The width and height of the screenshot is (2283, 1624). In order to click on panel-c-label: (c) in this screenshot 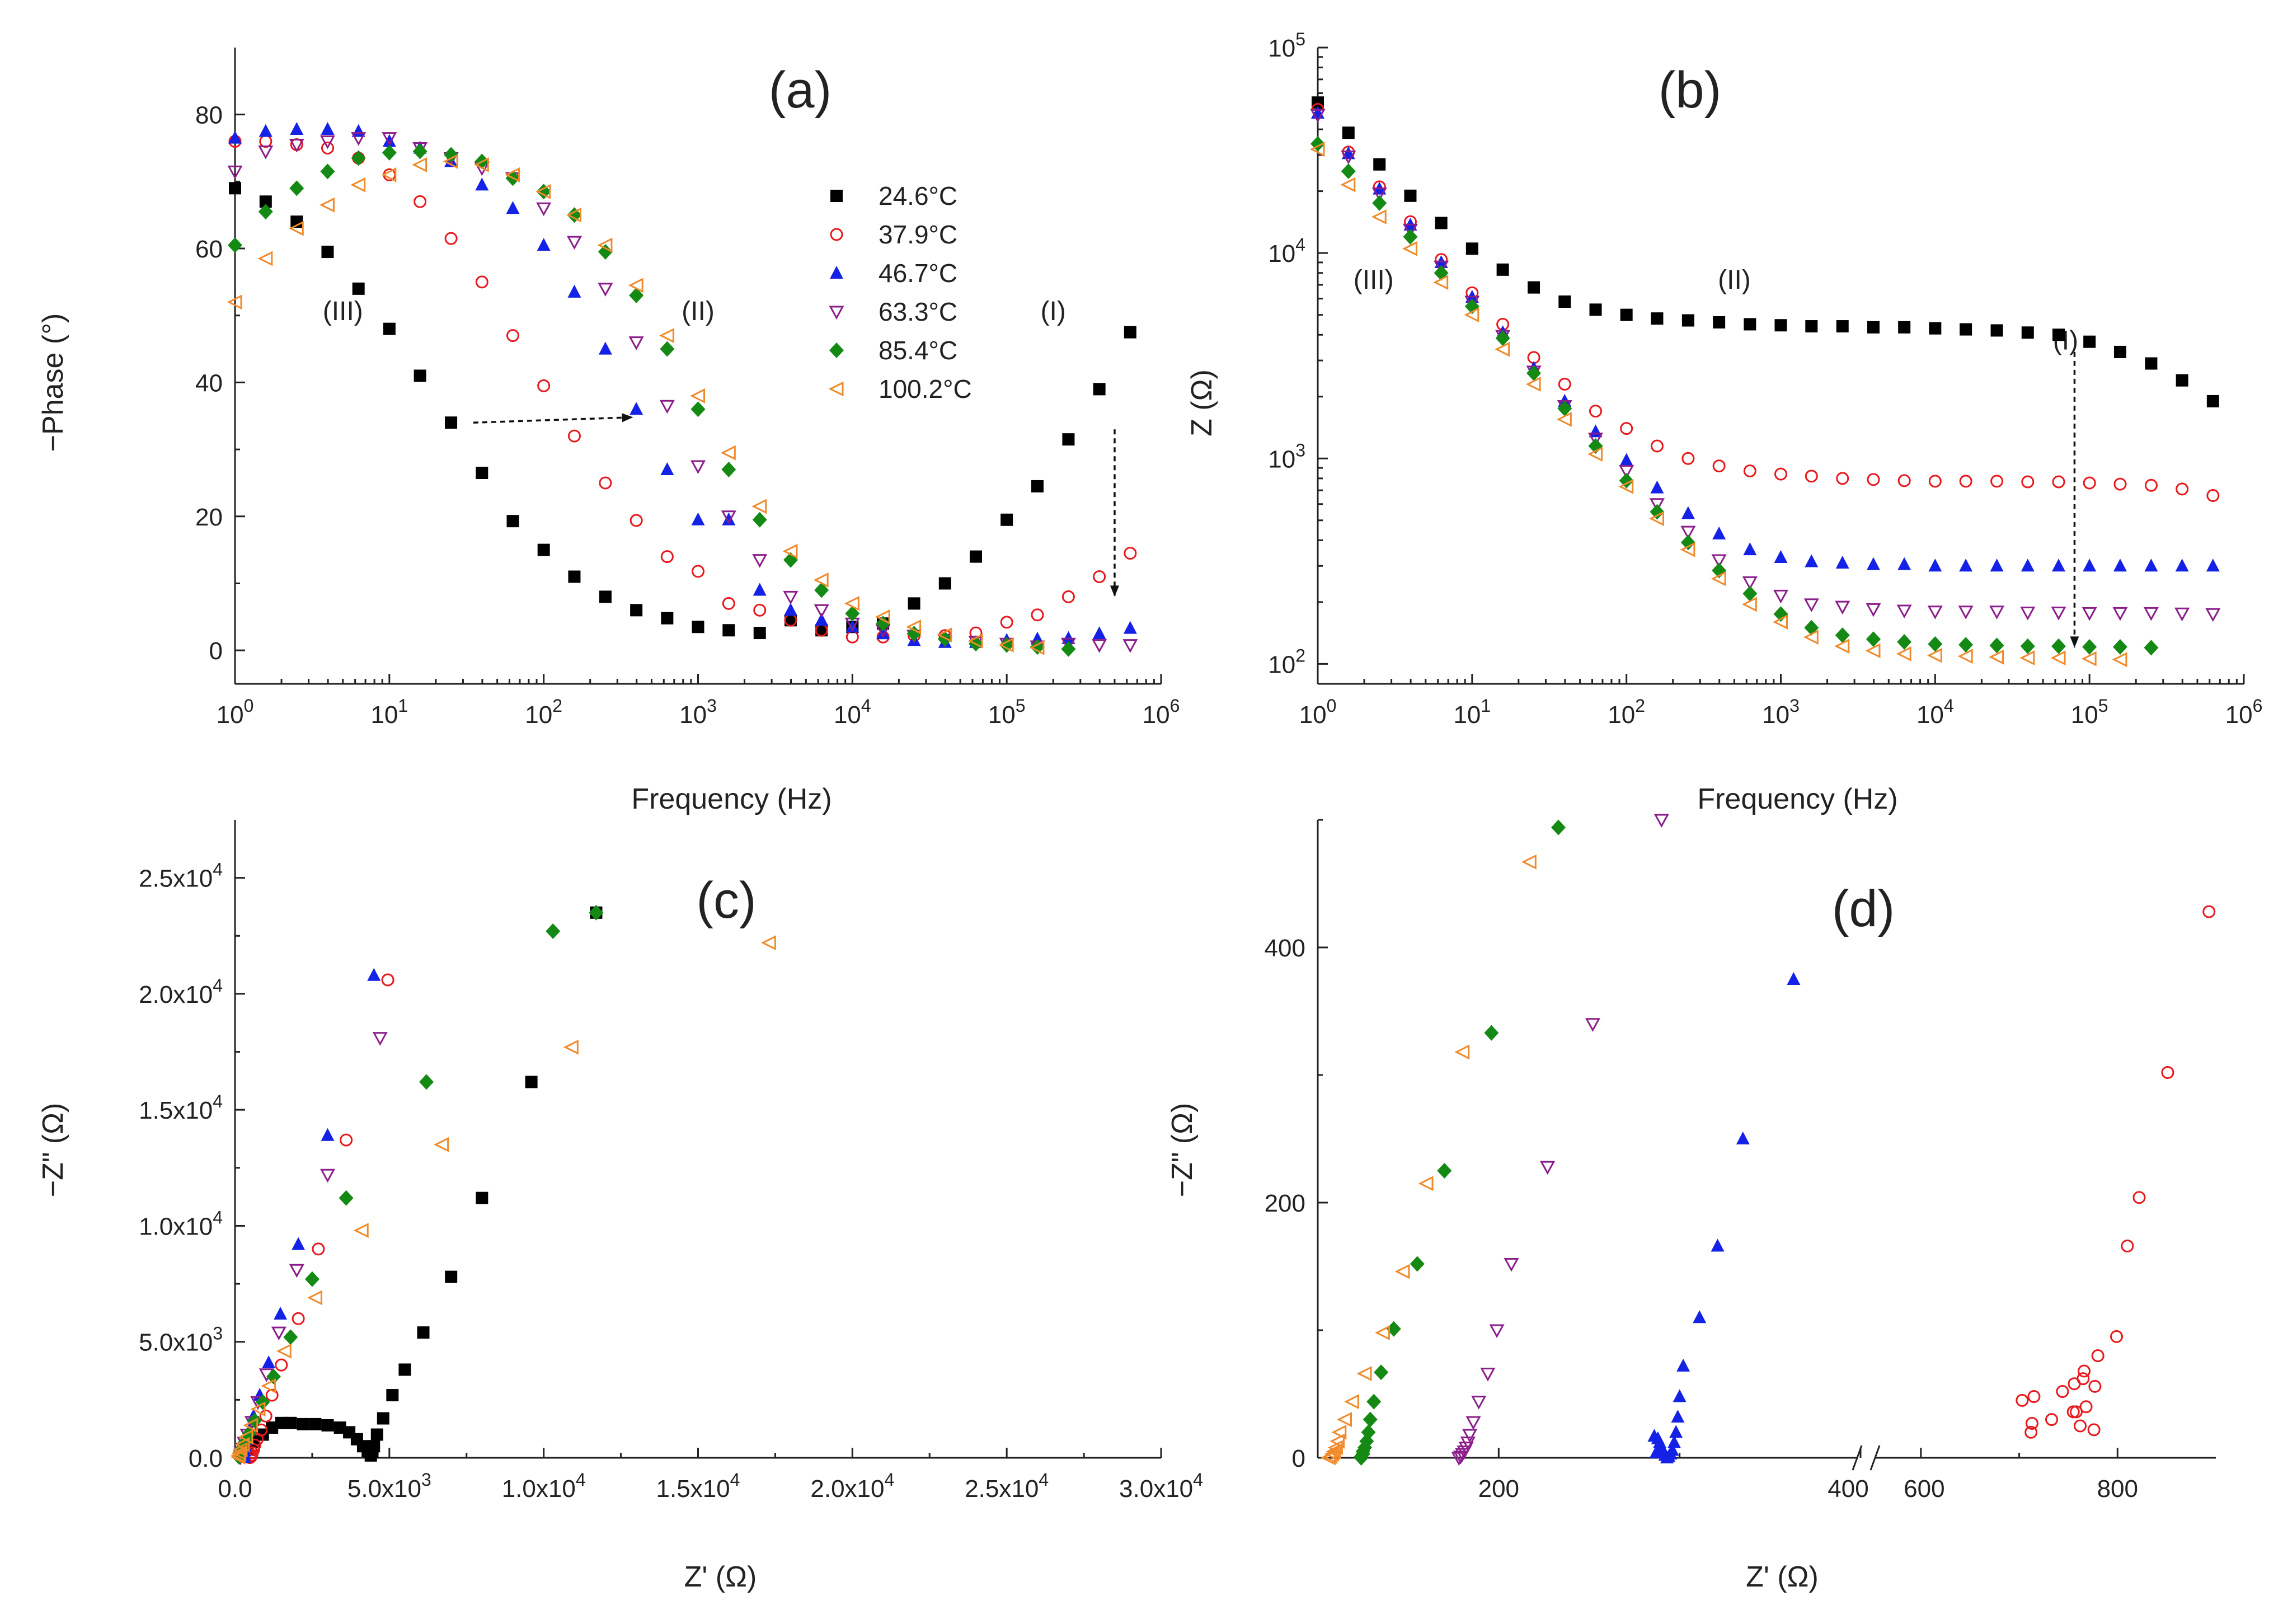, I will do `click(726, 900)`.